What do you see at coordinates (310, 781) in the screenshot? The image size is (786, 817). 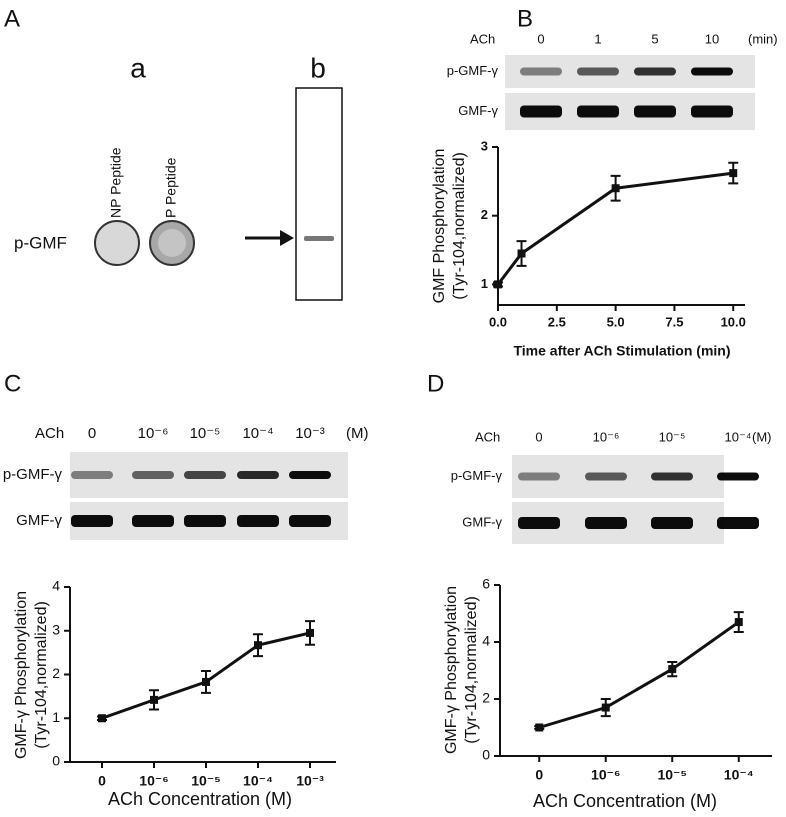 I see `x-tick-label: 10⁻³` at bounding box center [310, 781].